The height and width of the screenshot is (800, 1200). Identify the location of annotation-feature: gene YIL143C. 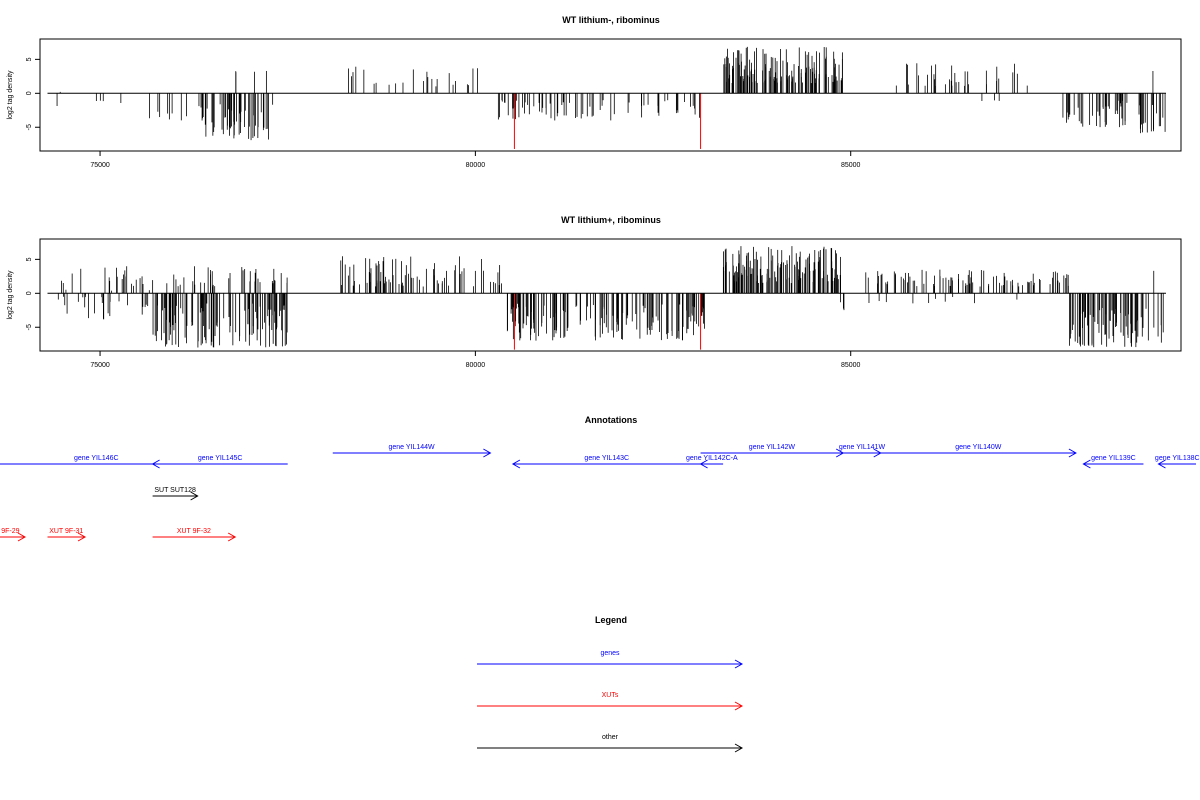
(606, 462).